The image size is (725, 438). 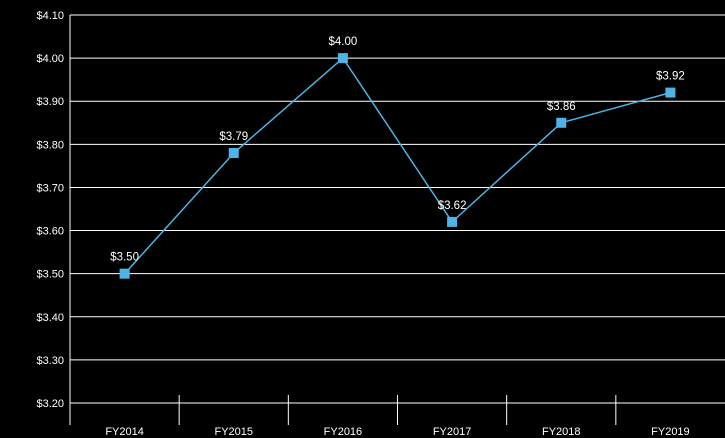 I want to click on x-tick-label: FY2016, so click(x=343, y=432).